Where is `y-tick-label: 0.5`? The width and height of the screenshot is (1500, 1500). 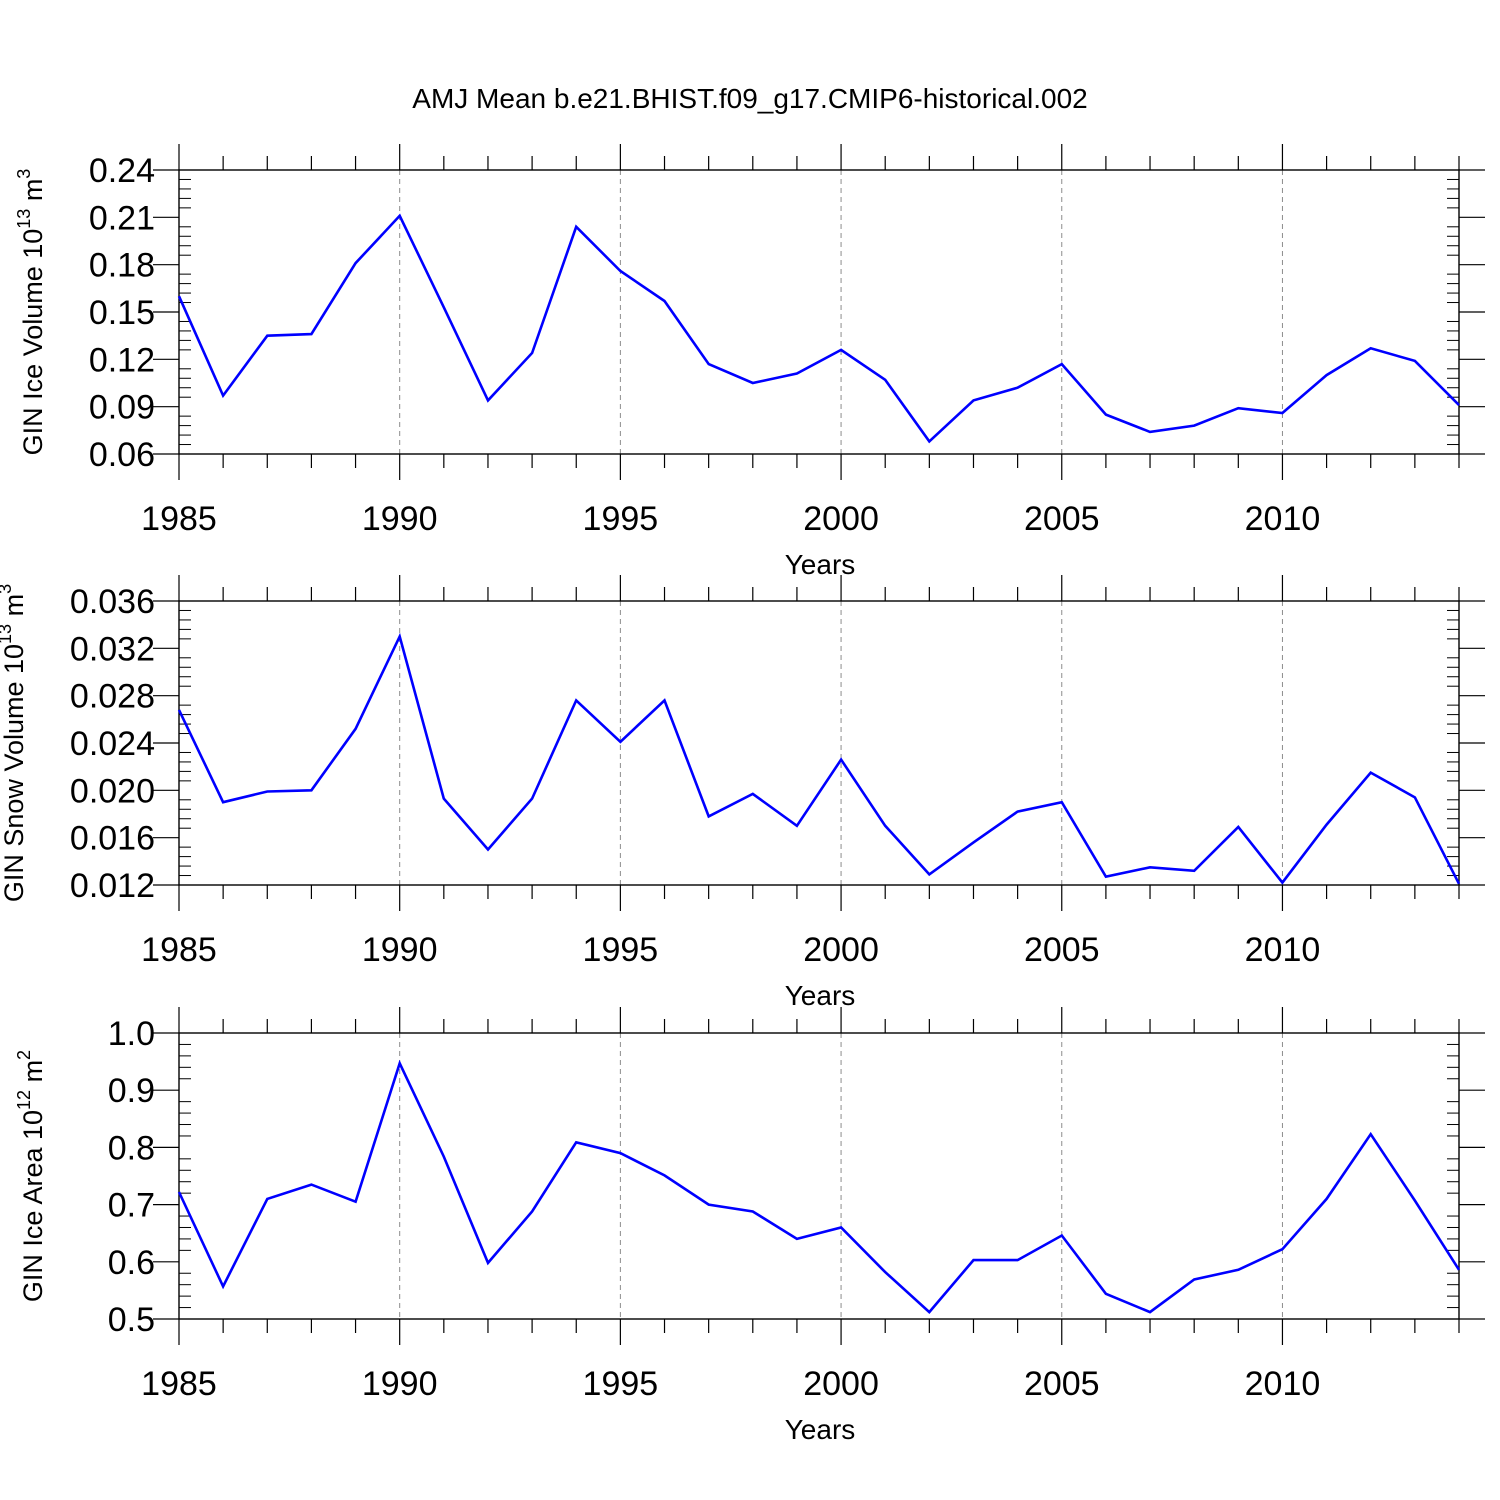
y-tick-label: 0.5 is located at coordinates (131, 1320).